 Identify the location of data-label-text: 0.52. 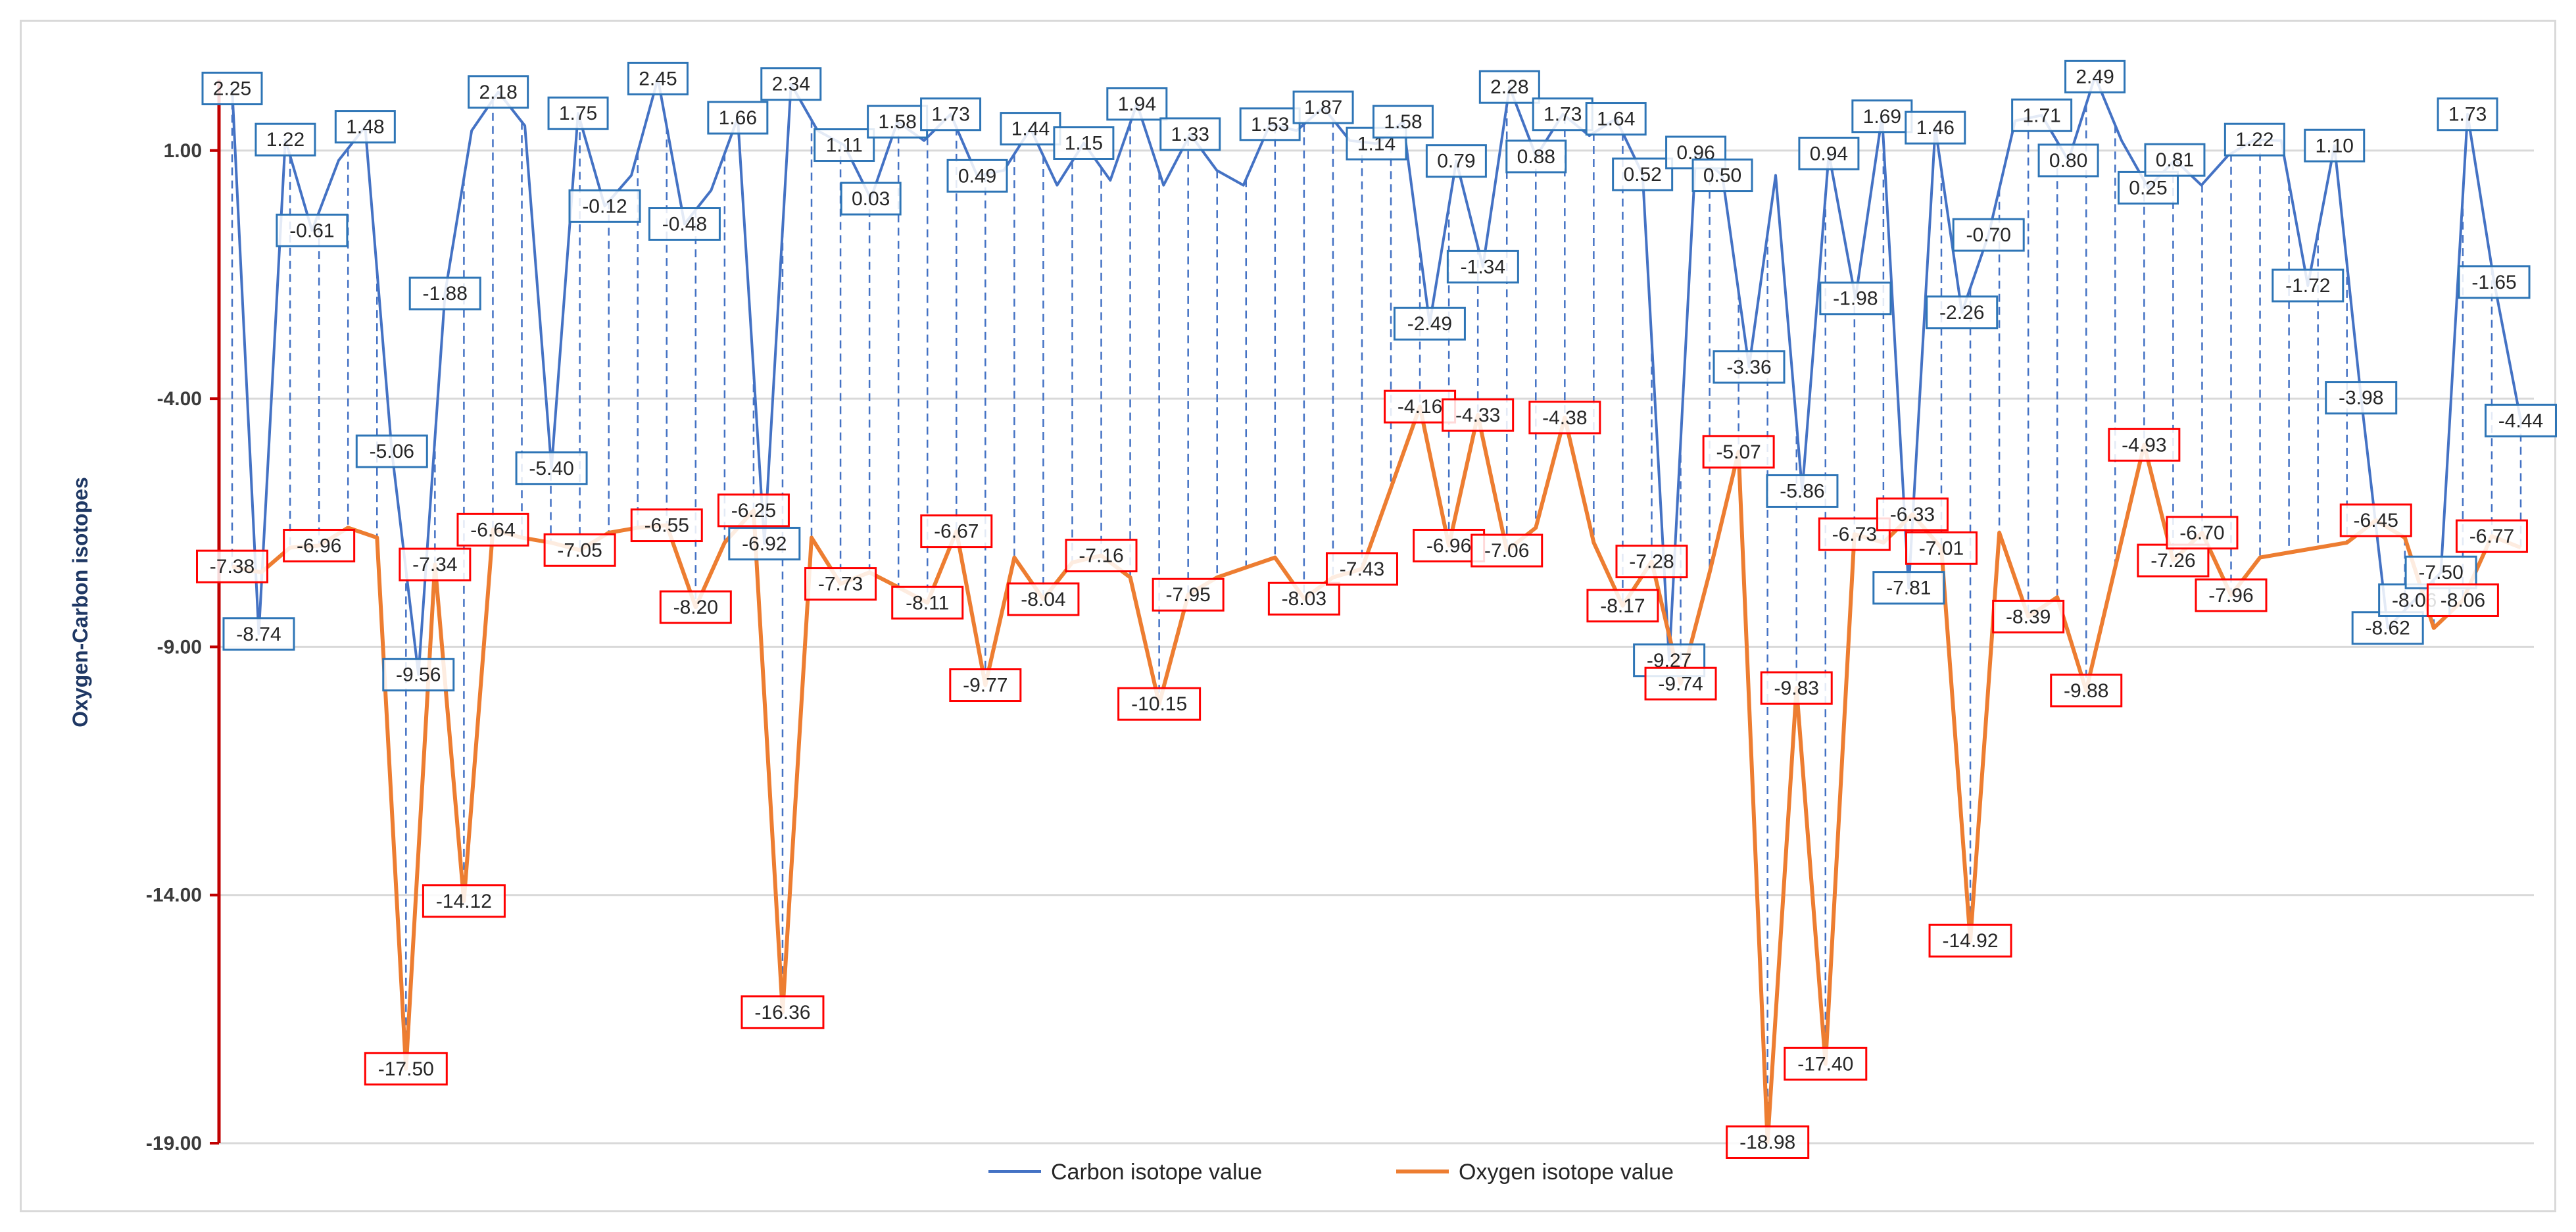
(1642, 175).